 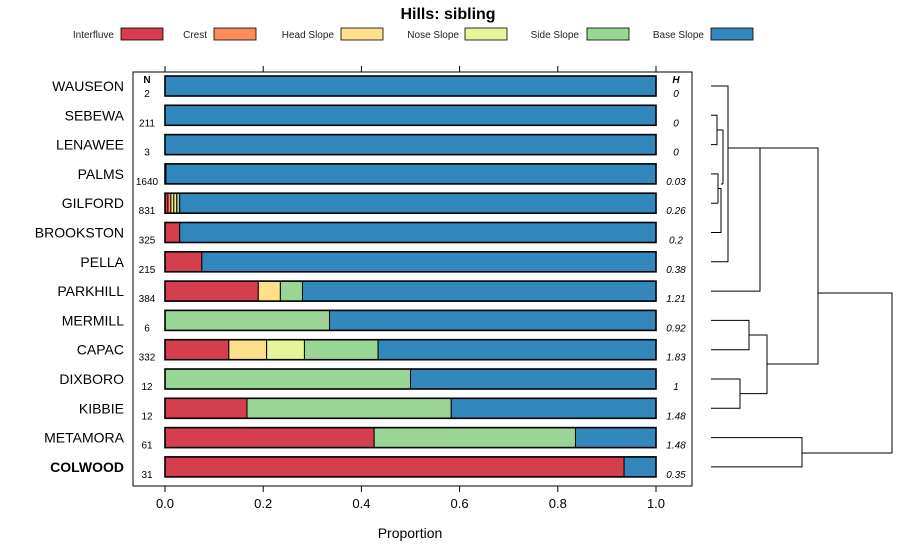 What do you see at coordinates (676, 387) in the screenshot?
I see `row-h-value: 1` at bounding box center [676, 387].